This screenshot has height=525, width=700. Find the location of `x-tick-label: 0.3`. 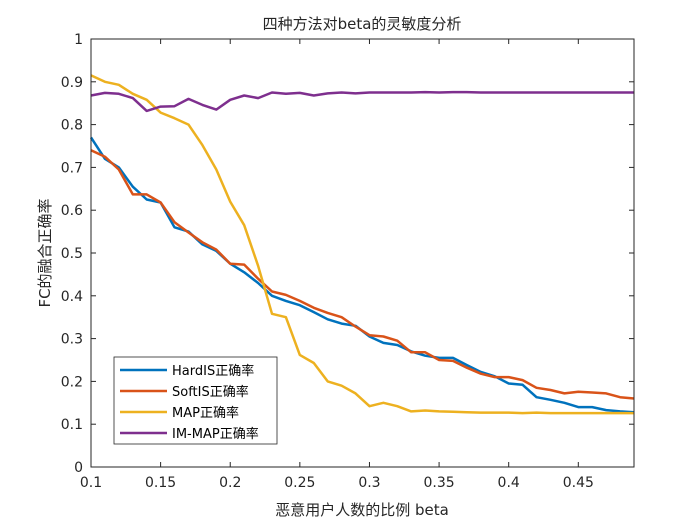

x-tick-label: 0.3 is located at coordinates (369, 483).